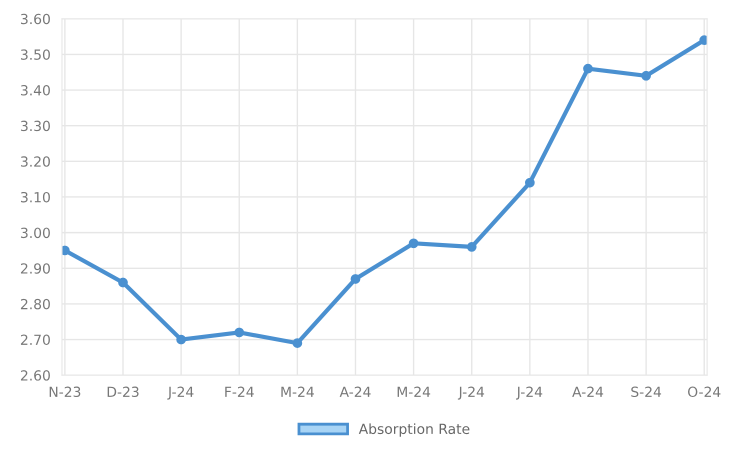 This screenshot has height=469, width=729. What do you see at coordinates (35, 268) in the screenshot?
I see `y-tick-label: 2.90` at bounding box center [35, 268].